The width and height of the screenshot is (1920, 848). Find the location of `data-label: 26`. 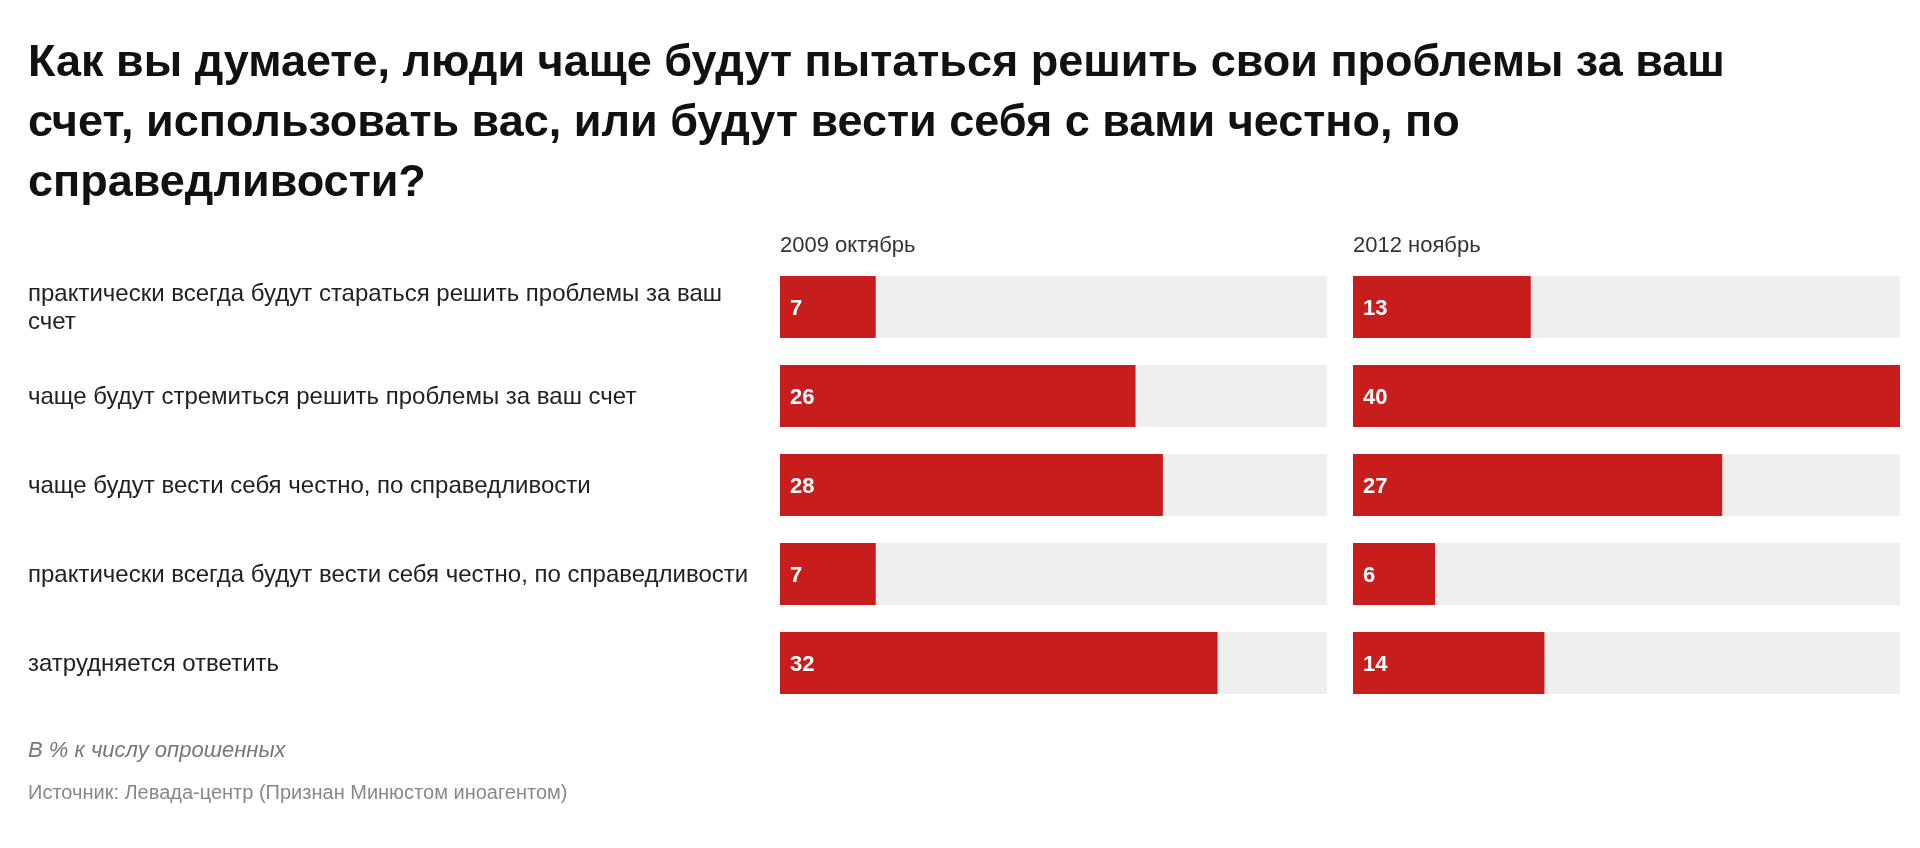

data-label: 26 is located at coordinates (802, 396).